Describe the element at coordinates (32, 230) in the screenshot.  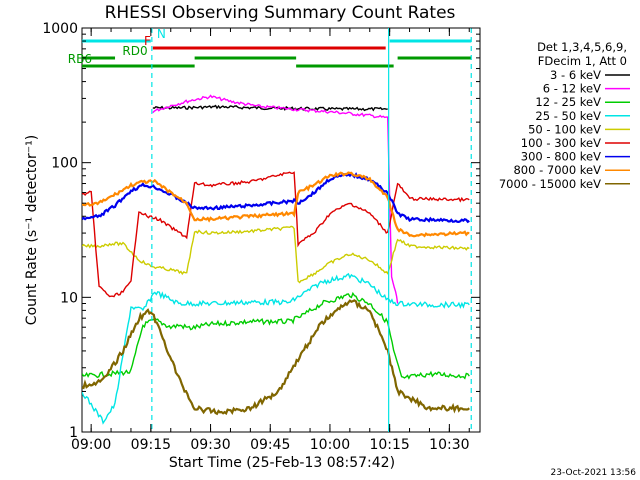
I see `y-axis-label: Count Rate (s⁻¹ detector⁻¹)` at that location.